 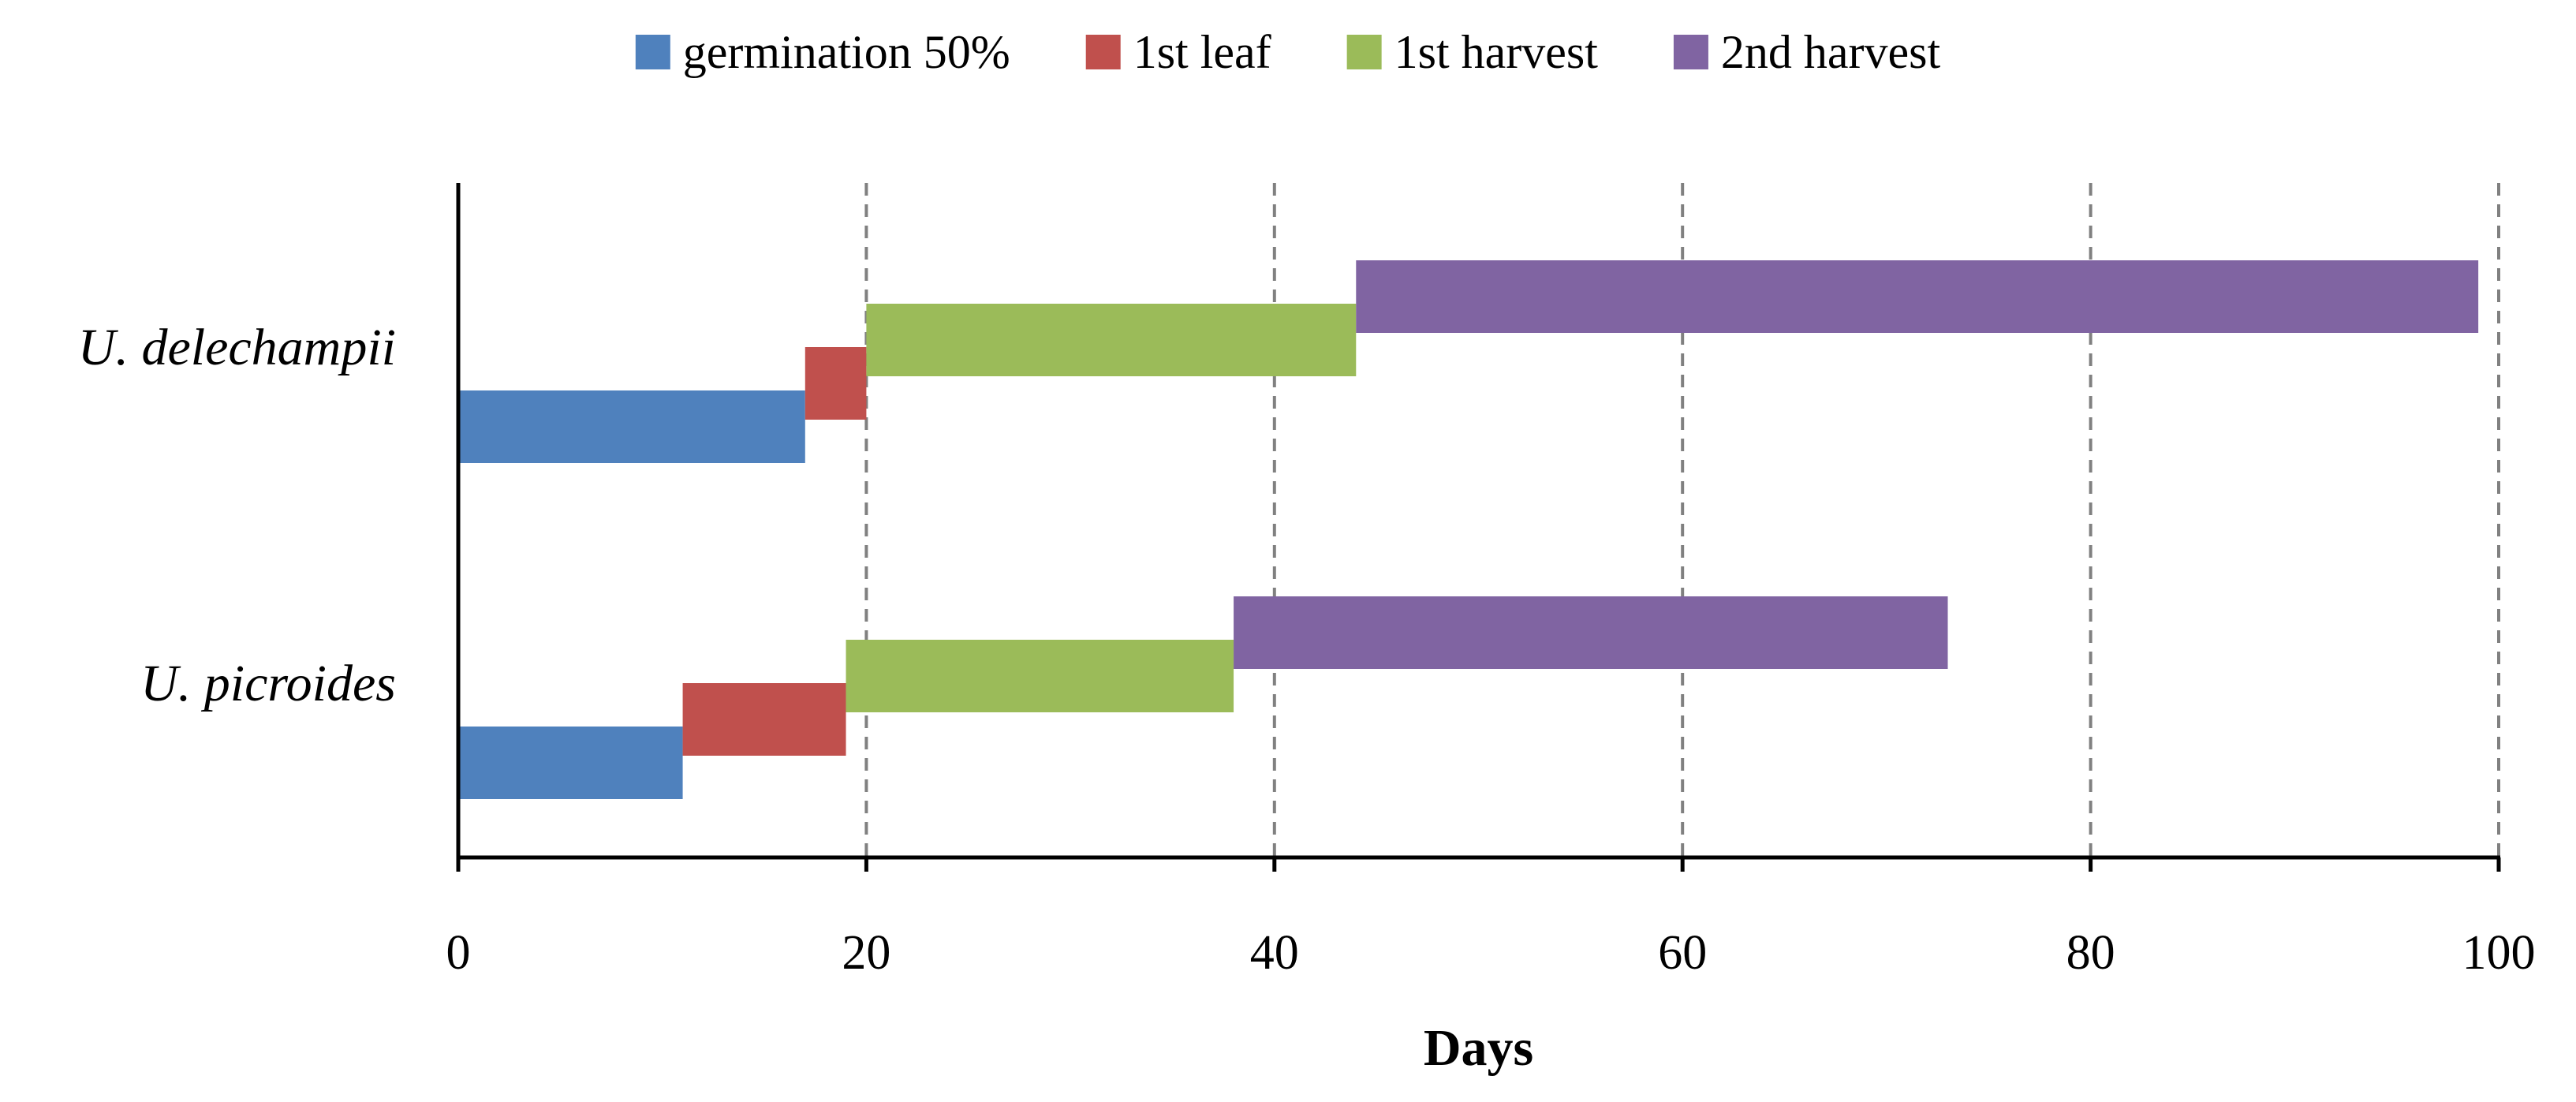 I want to click on bar-u-delechampii-1st-harvest, so click(x=1111, y=340).